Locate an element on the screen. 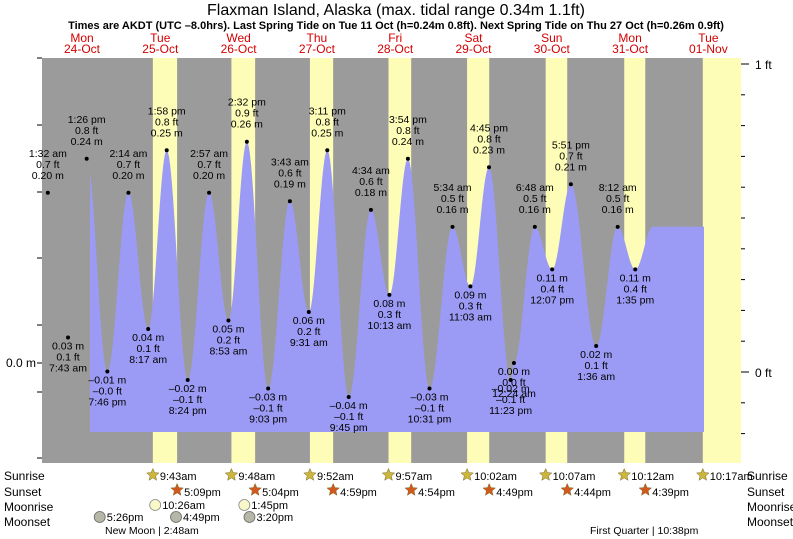 This screenshot has height=539, width=793. tide-label: –0.02 m is located at coordinates (188, 389).